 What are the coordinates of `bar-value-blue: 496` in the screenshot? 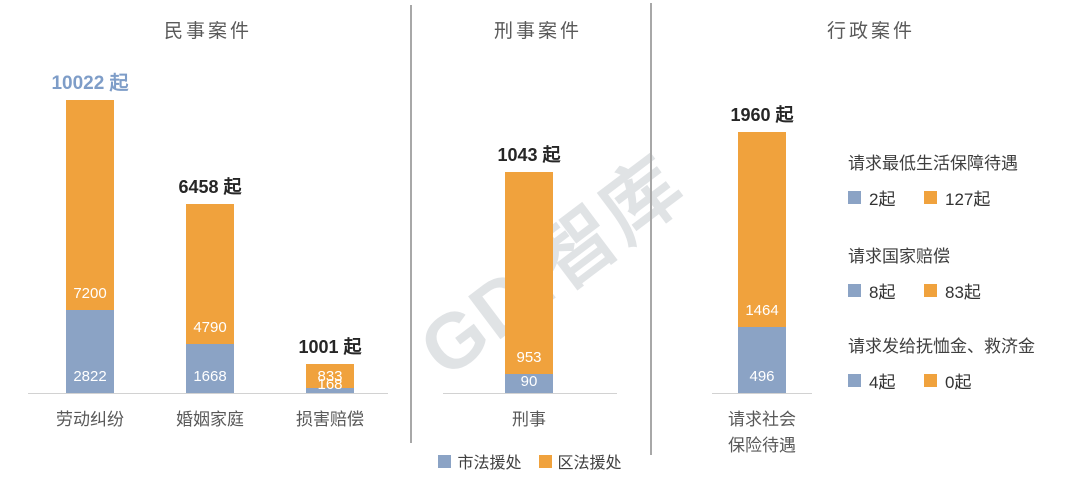 It's located at (762, 376).